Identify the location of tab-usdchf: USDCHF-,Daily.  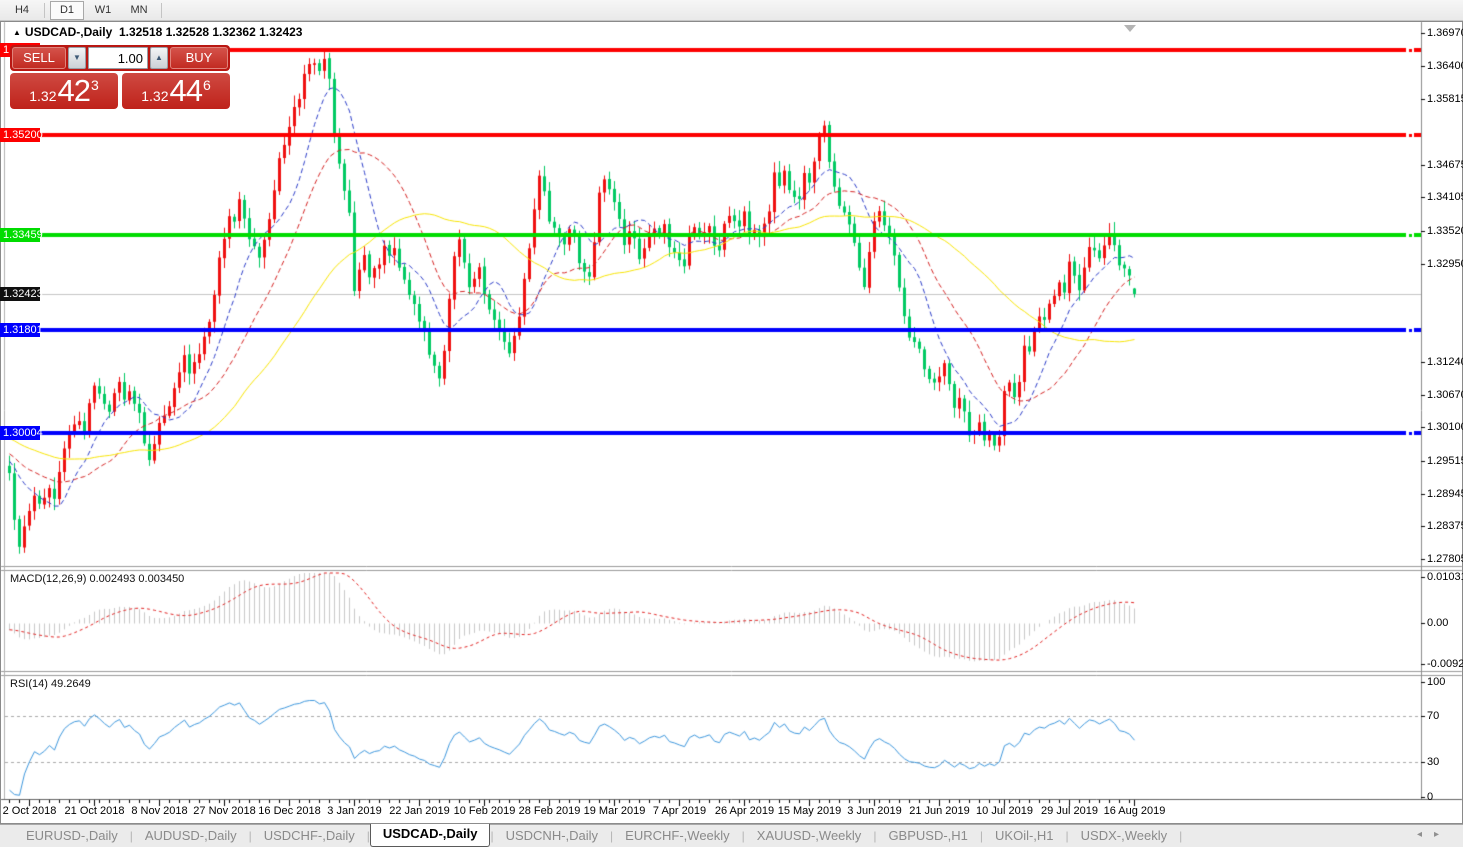
(309, 835).